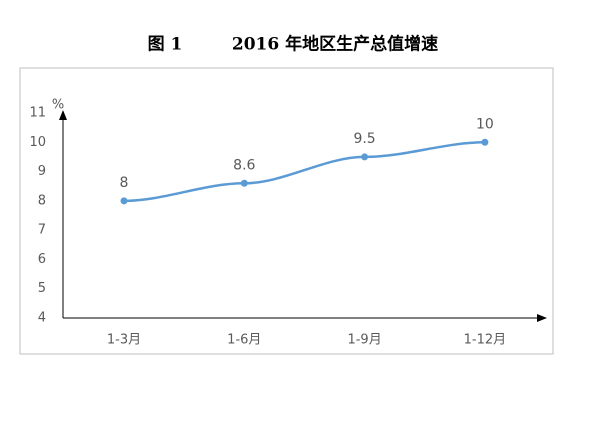 The image size is (604, 423). I want to click on y-unit: %, so click(58, 105).